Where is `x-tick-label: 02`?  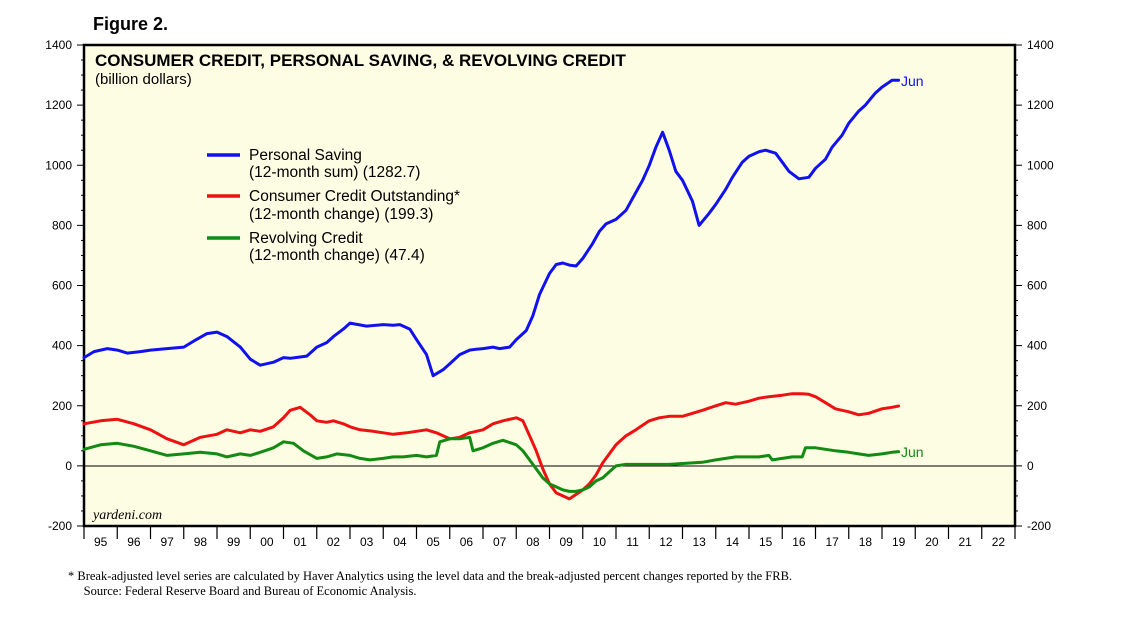
x-tick-label: 02 is located at coordinates (334, 542).